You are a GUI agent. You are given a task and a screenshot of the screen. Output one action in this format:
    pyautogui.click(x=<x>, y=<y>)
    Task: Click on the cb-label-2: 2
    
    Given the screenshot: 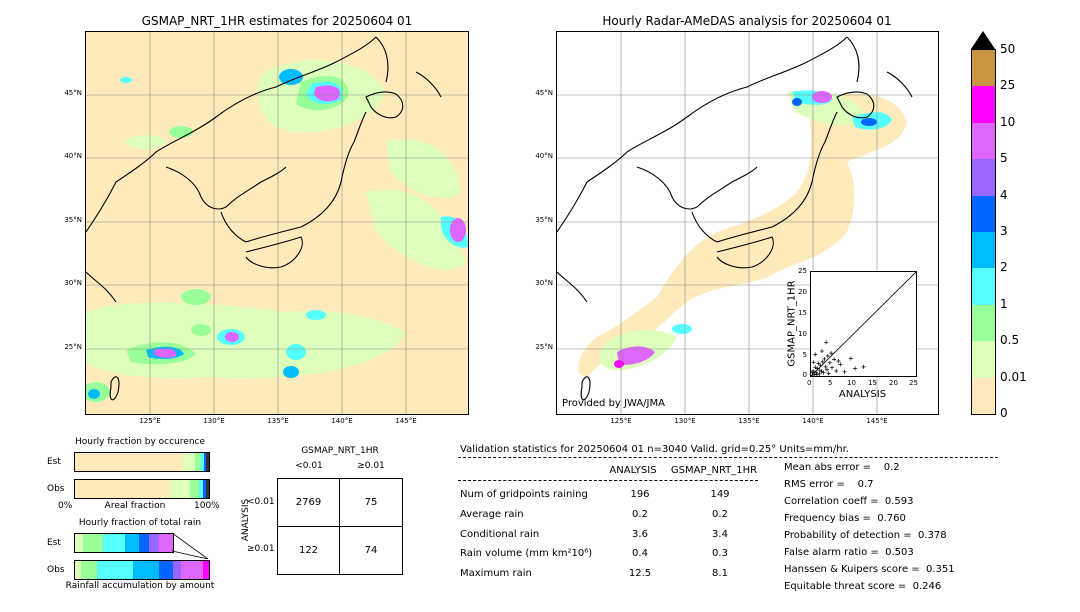 What is the action you would take?
    pyautogui.click(x=1004, y=267)
    